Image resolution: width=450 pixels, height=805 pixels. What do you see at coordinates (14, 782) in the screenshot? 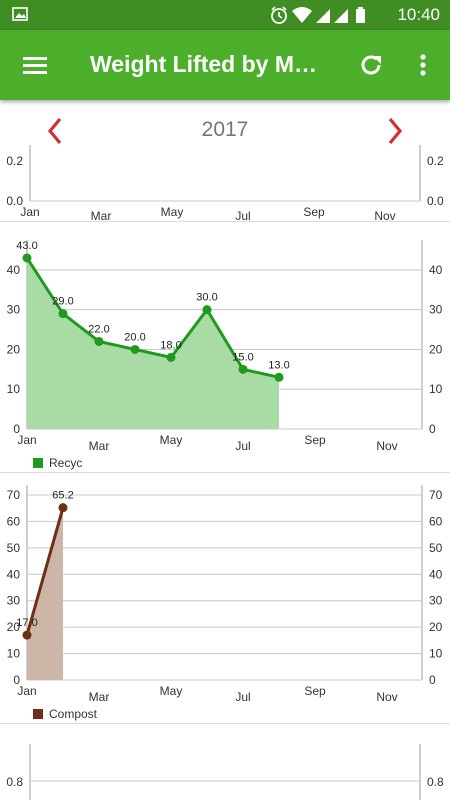
I see `y-tick-label-left: 0.8` at bounding box center [14, 782].